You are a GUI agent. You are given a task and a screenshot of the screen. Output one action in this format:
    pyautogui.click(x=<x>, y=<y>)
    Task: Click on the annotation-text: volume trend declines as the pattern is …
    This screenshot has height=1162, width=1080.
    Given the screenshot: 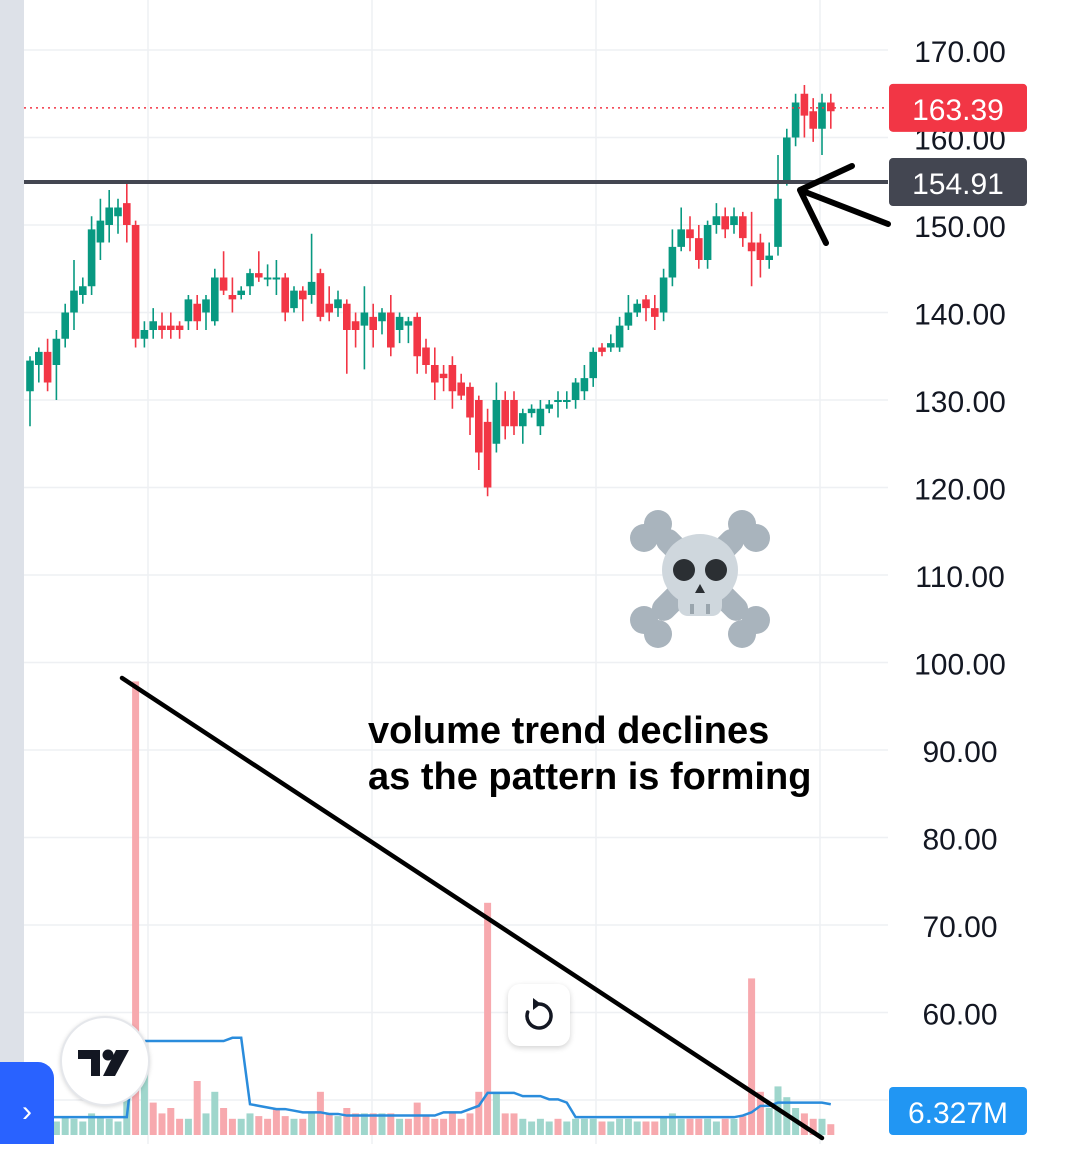 What is the action you would take?
    pyautogui.click(x=589, y=754)
    